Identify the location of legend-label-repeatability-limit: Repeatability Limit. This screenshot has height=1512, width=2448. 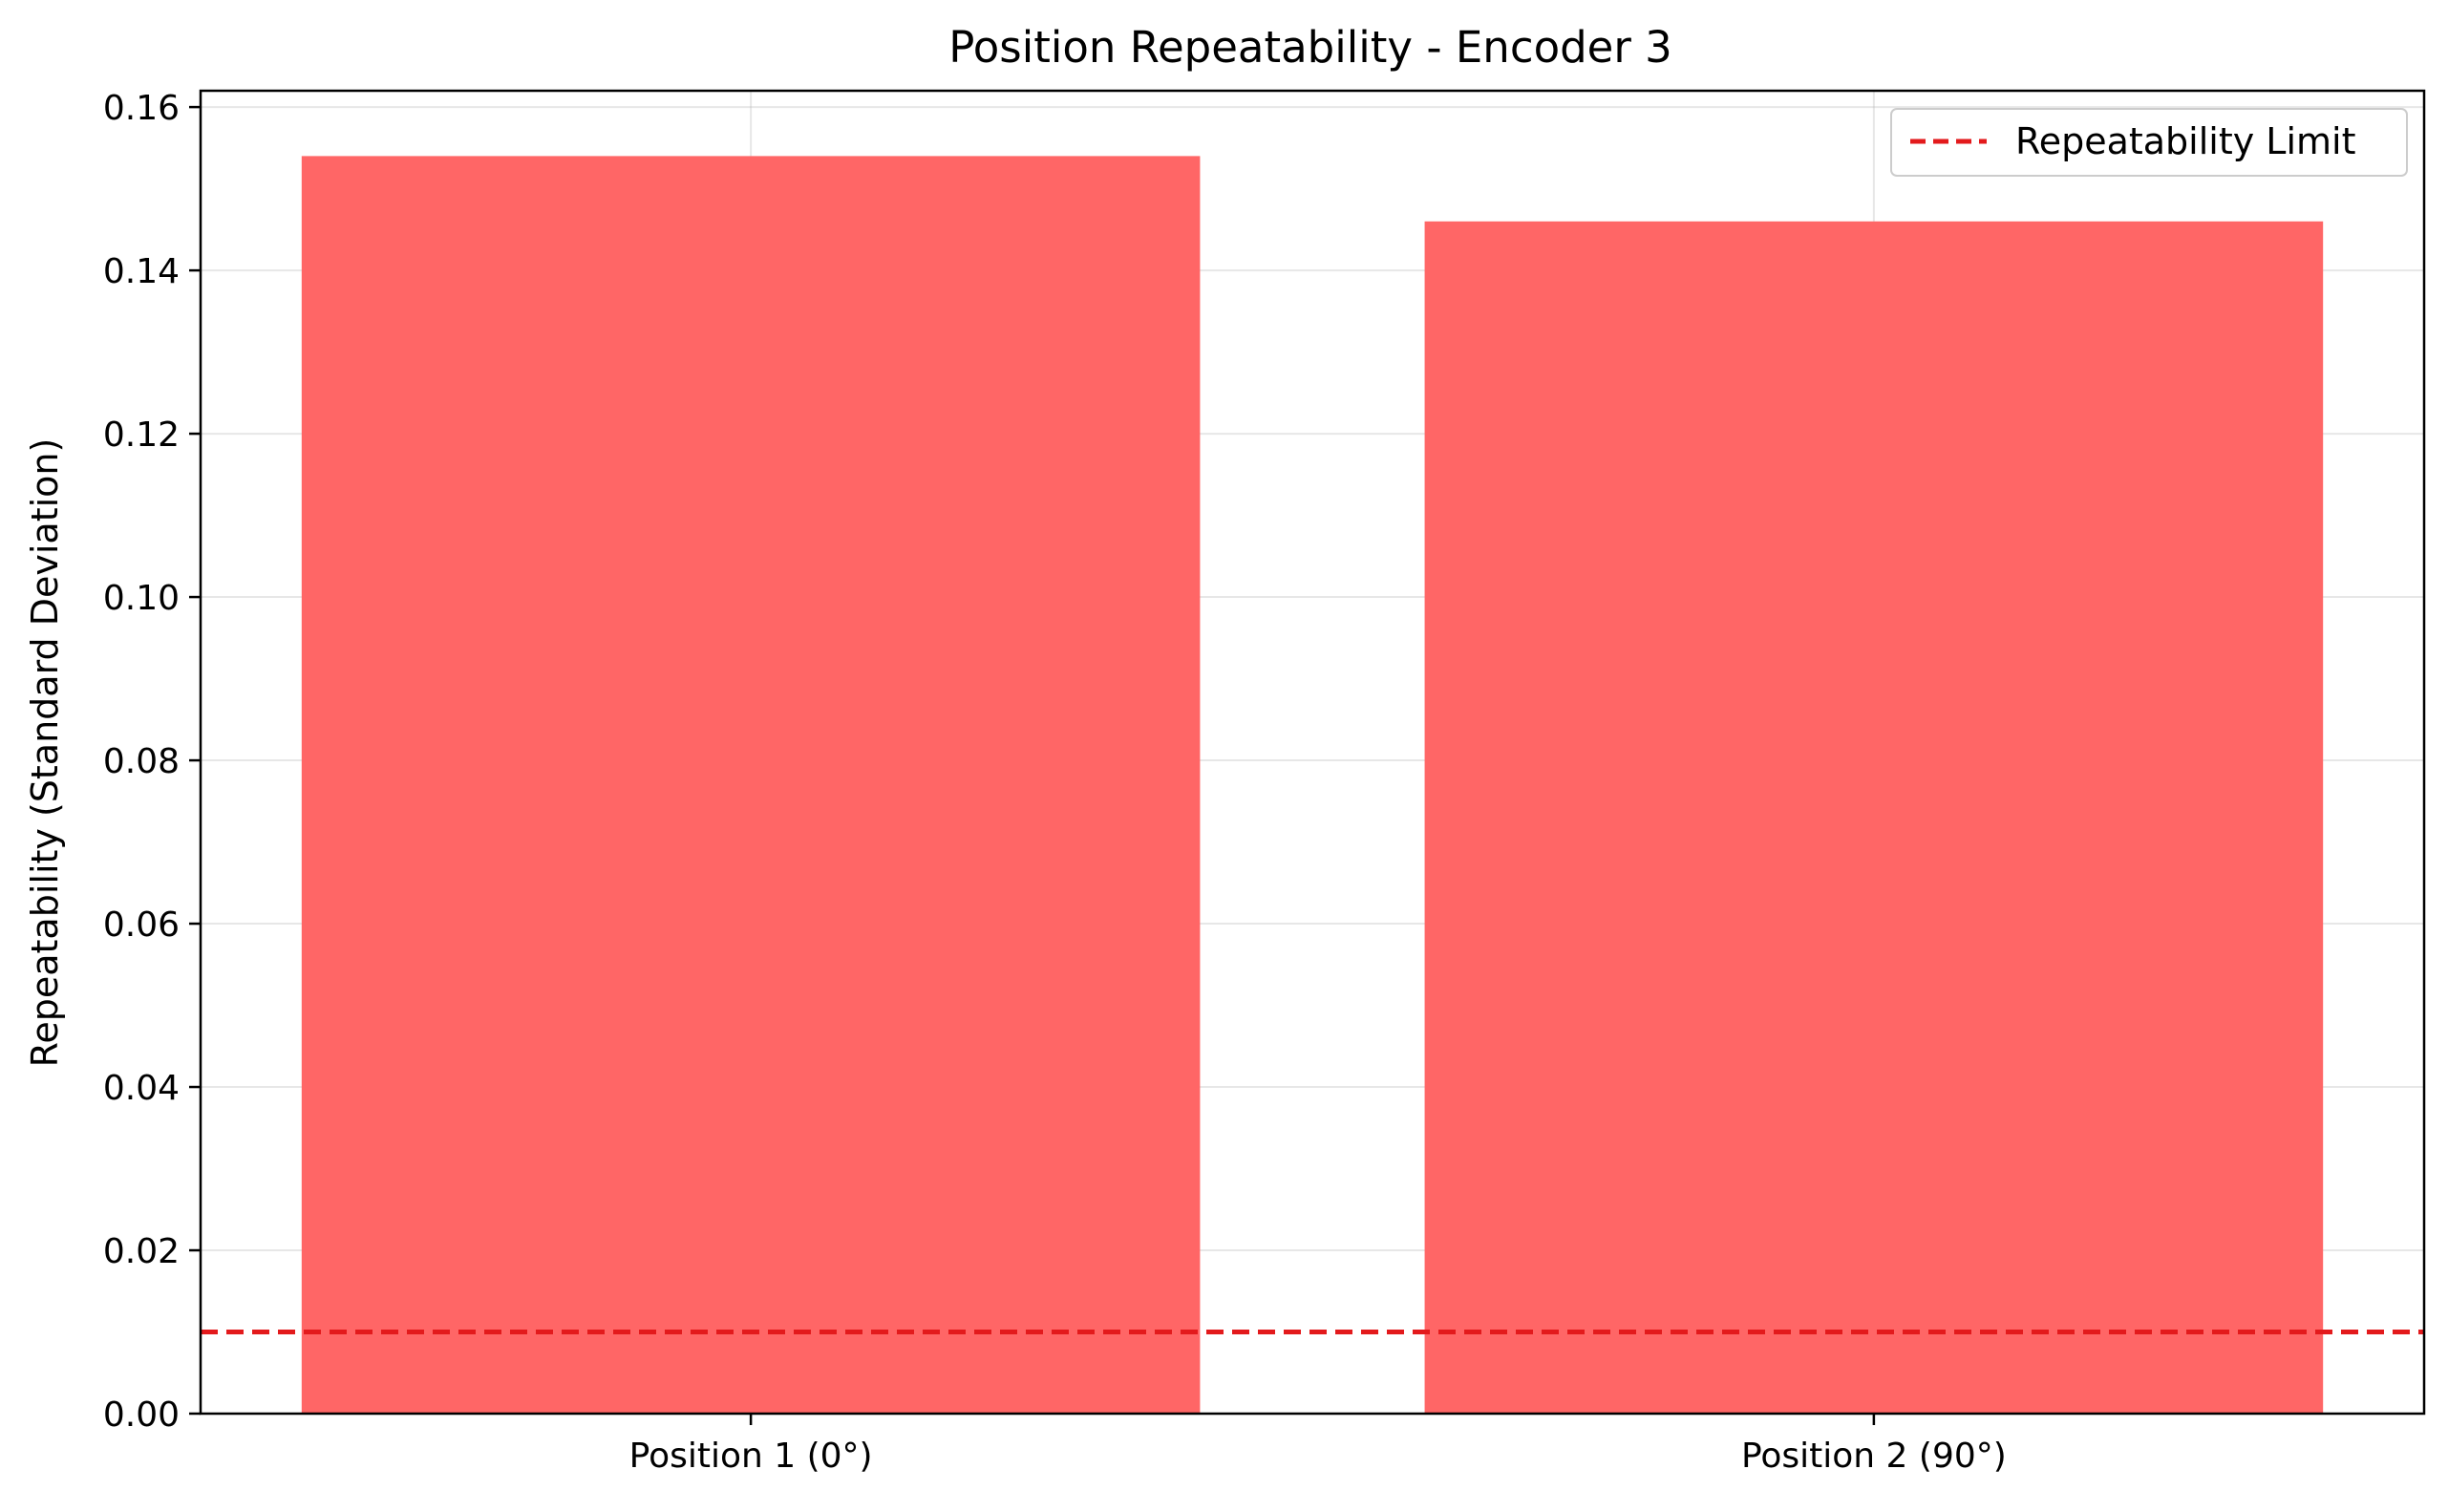
(2186, 141).